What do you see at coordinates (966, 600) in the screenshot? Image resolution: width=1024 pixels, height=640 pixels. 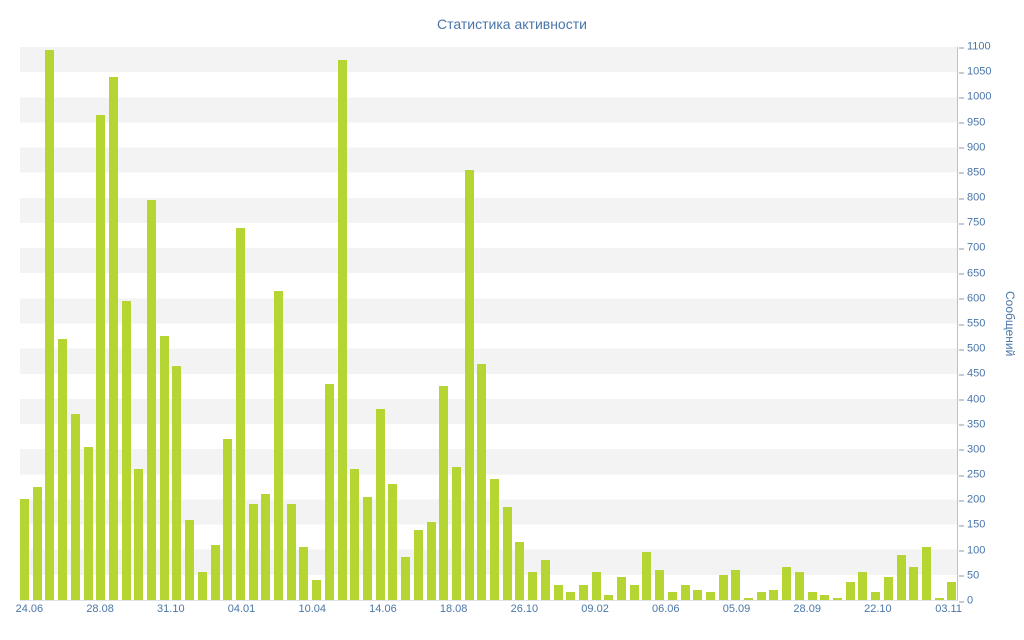 I see `y-tick-label: 0` at bounding box center [966, 600].